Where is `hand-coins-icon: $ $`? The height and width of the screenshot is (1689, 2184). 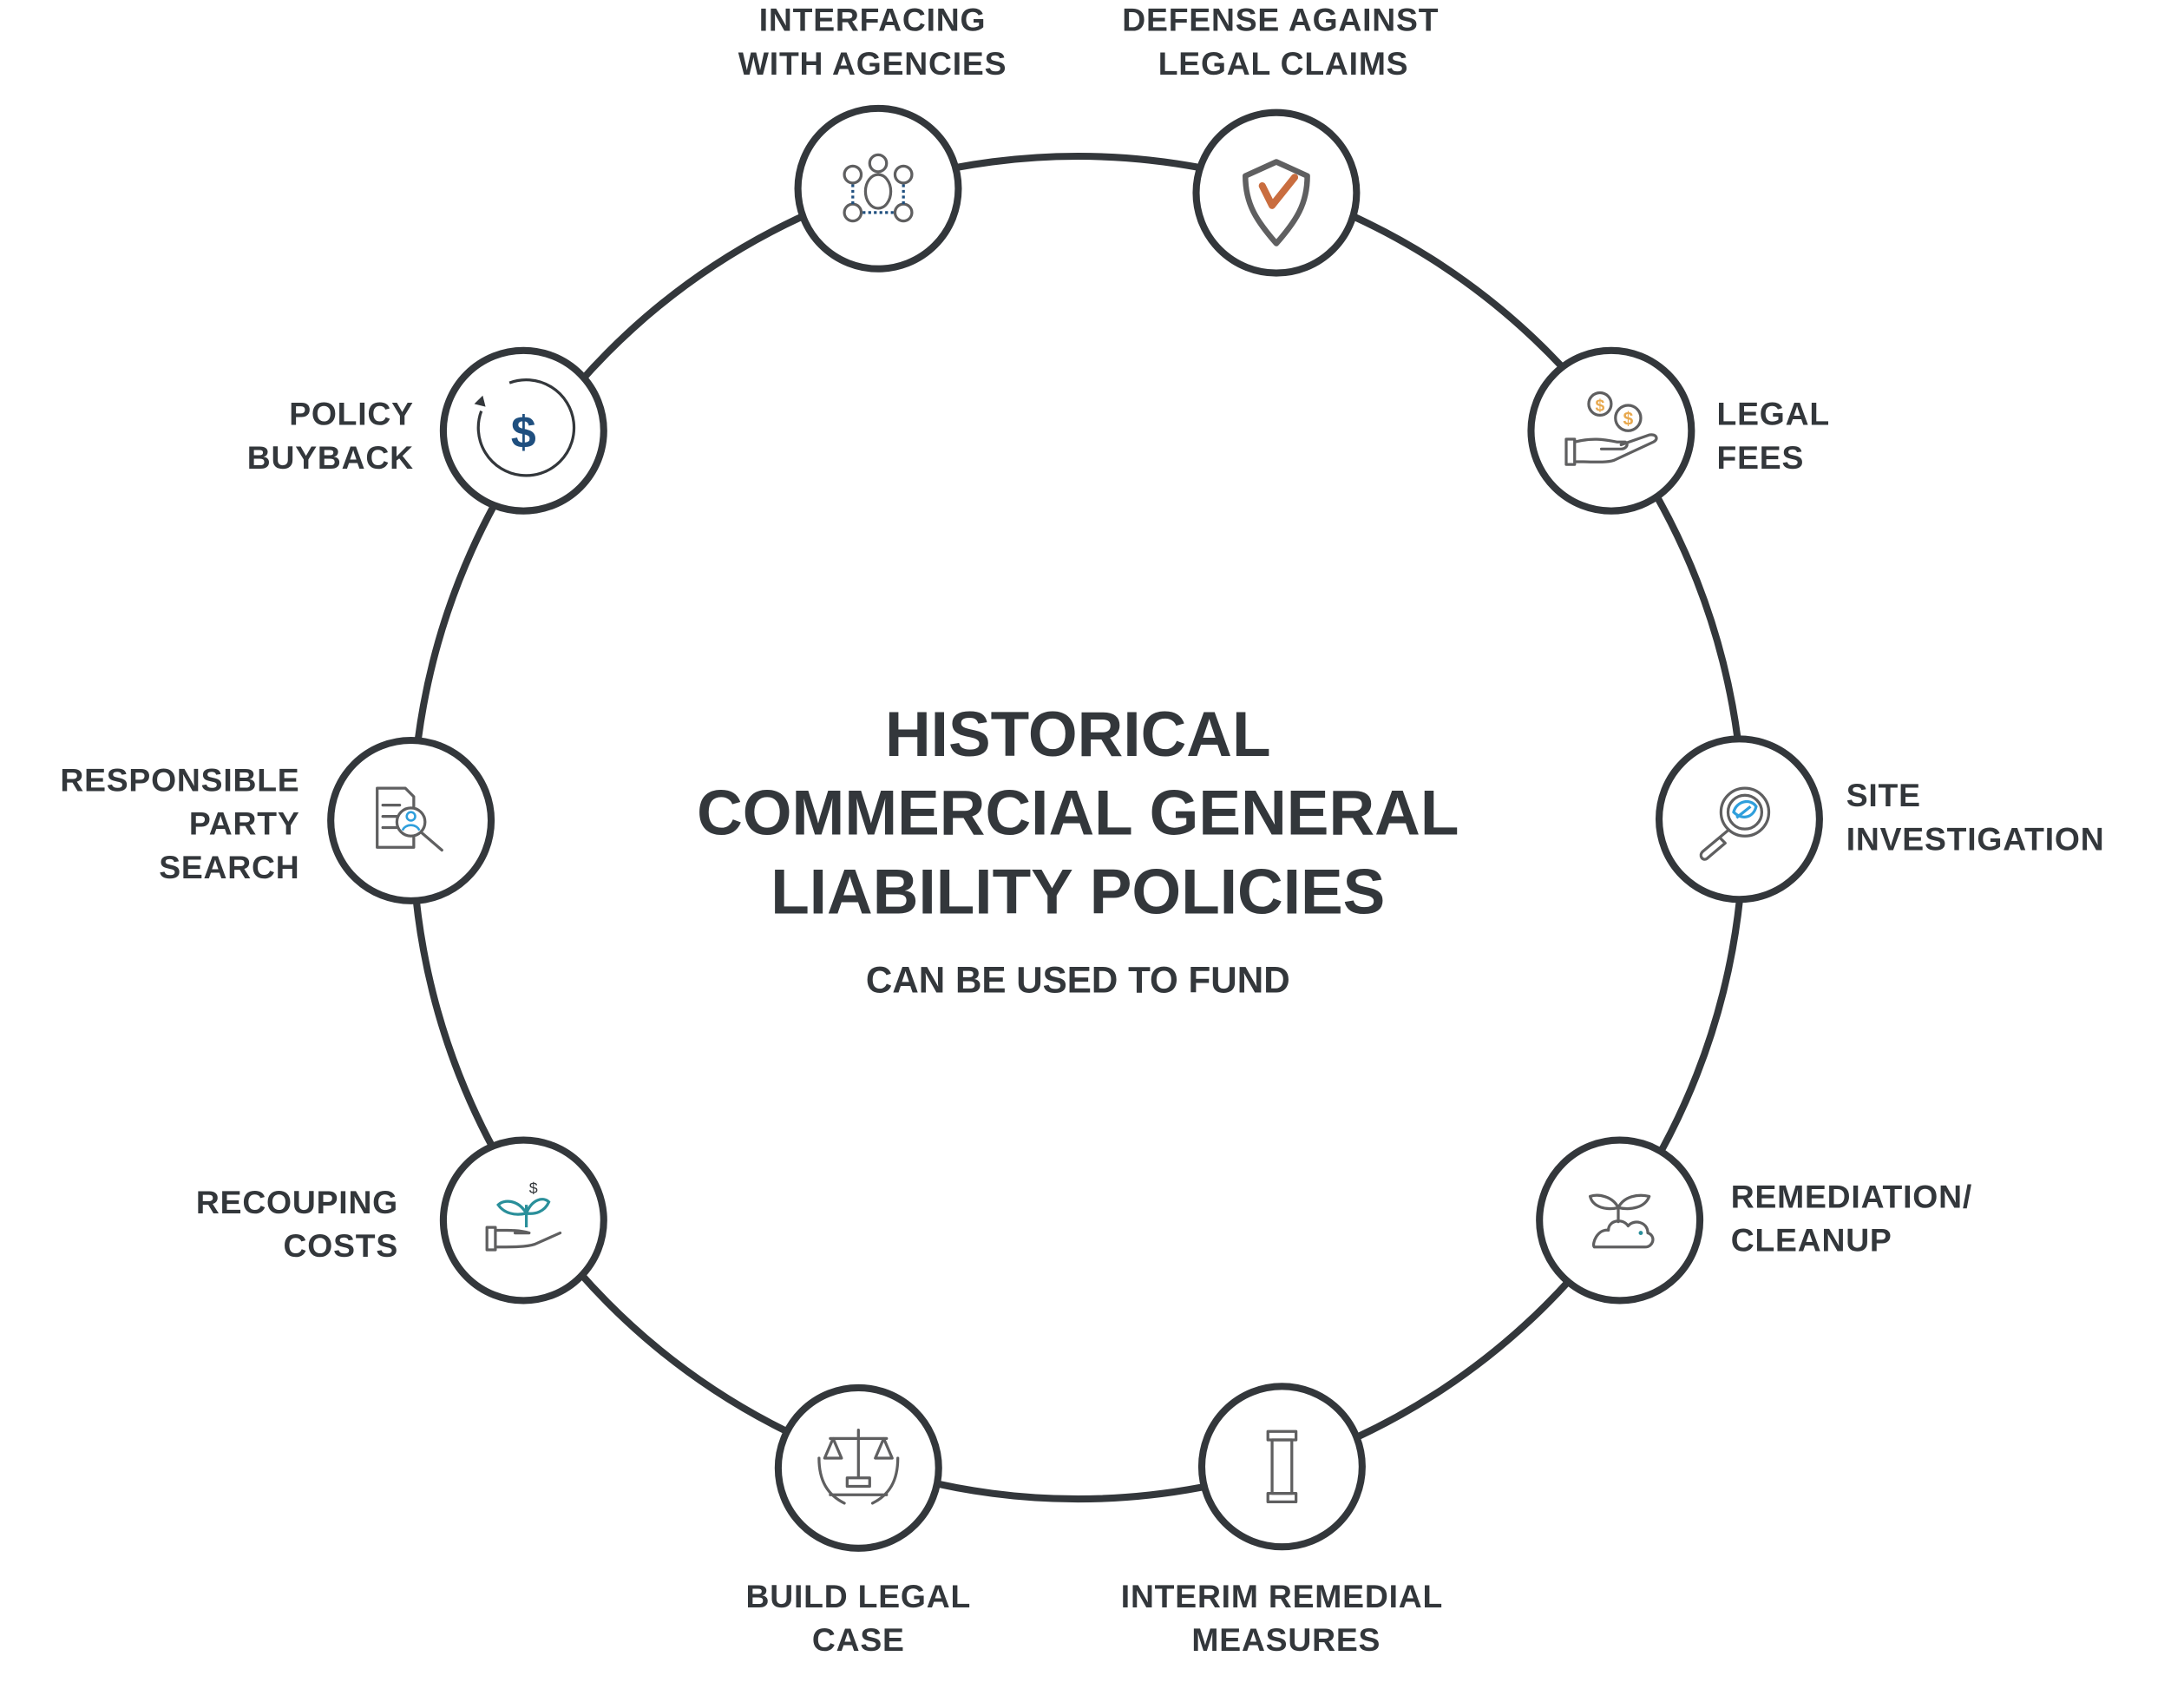
hand-coins-icon: $ $ is located at coordinates (1611, 428).